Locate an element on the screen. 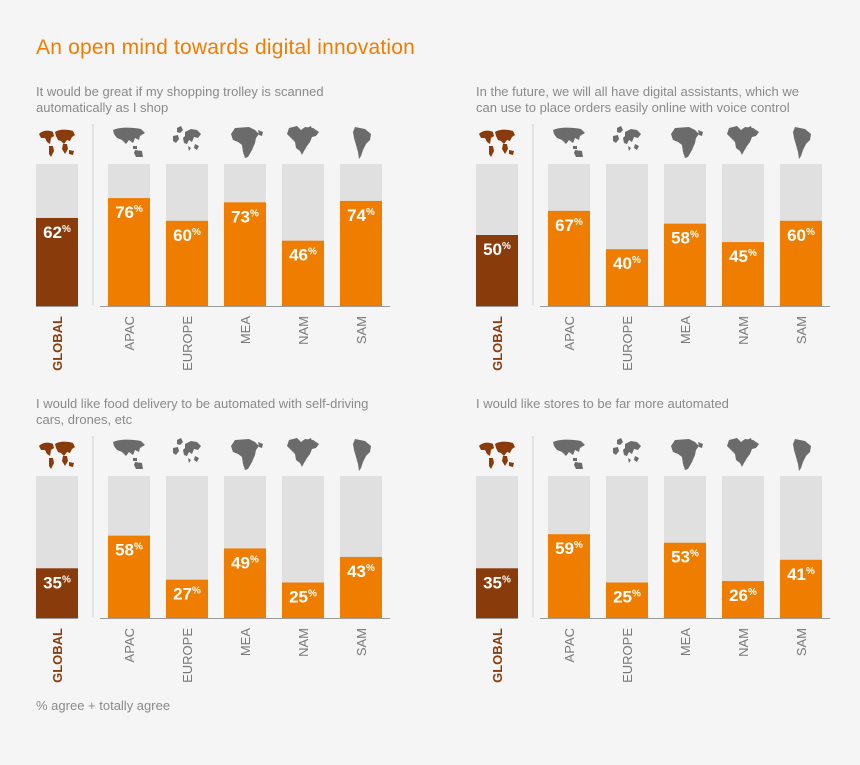 This screenshot has width=860, height=765. data-label: 67% is located at coordinates (569, 225).